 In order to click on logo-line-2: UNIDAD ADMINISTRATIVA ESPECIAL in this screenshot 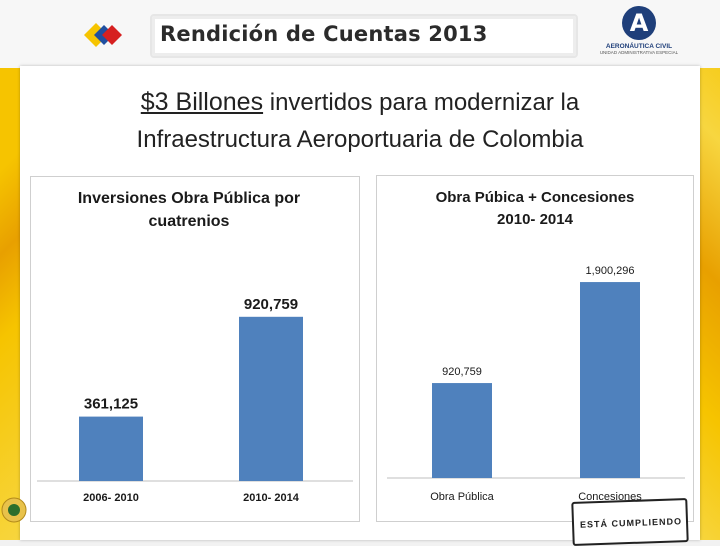, I will do `click(639, 52)`.